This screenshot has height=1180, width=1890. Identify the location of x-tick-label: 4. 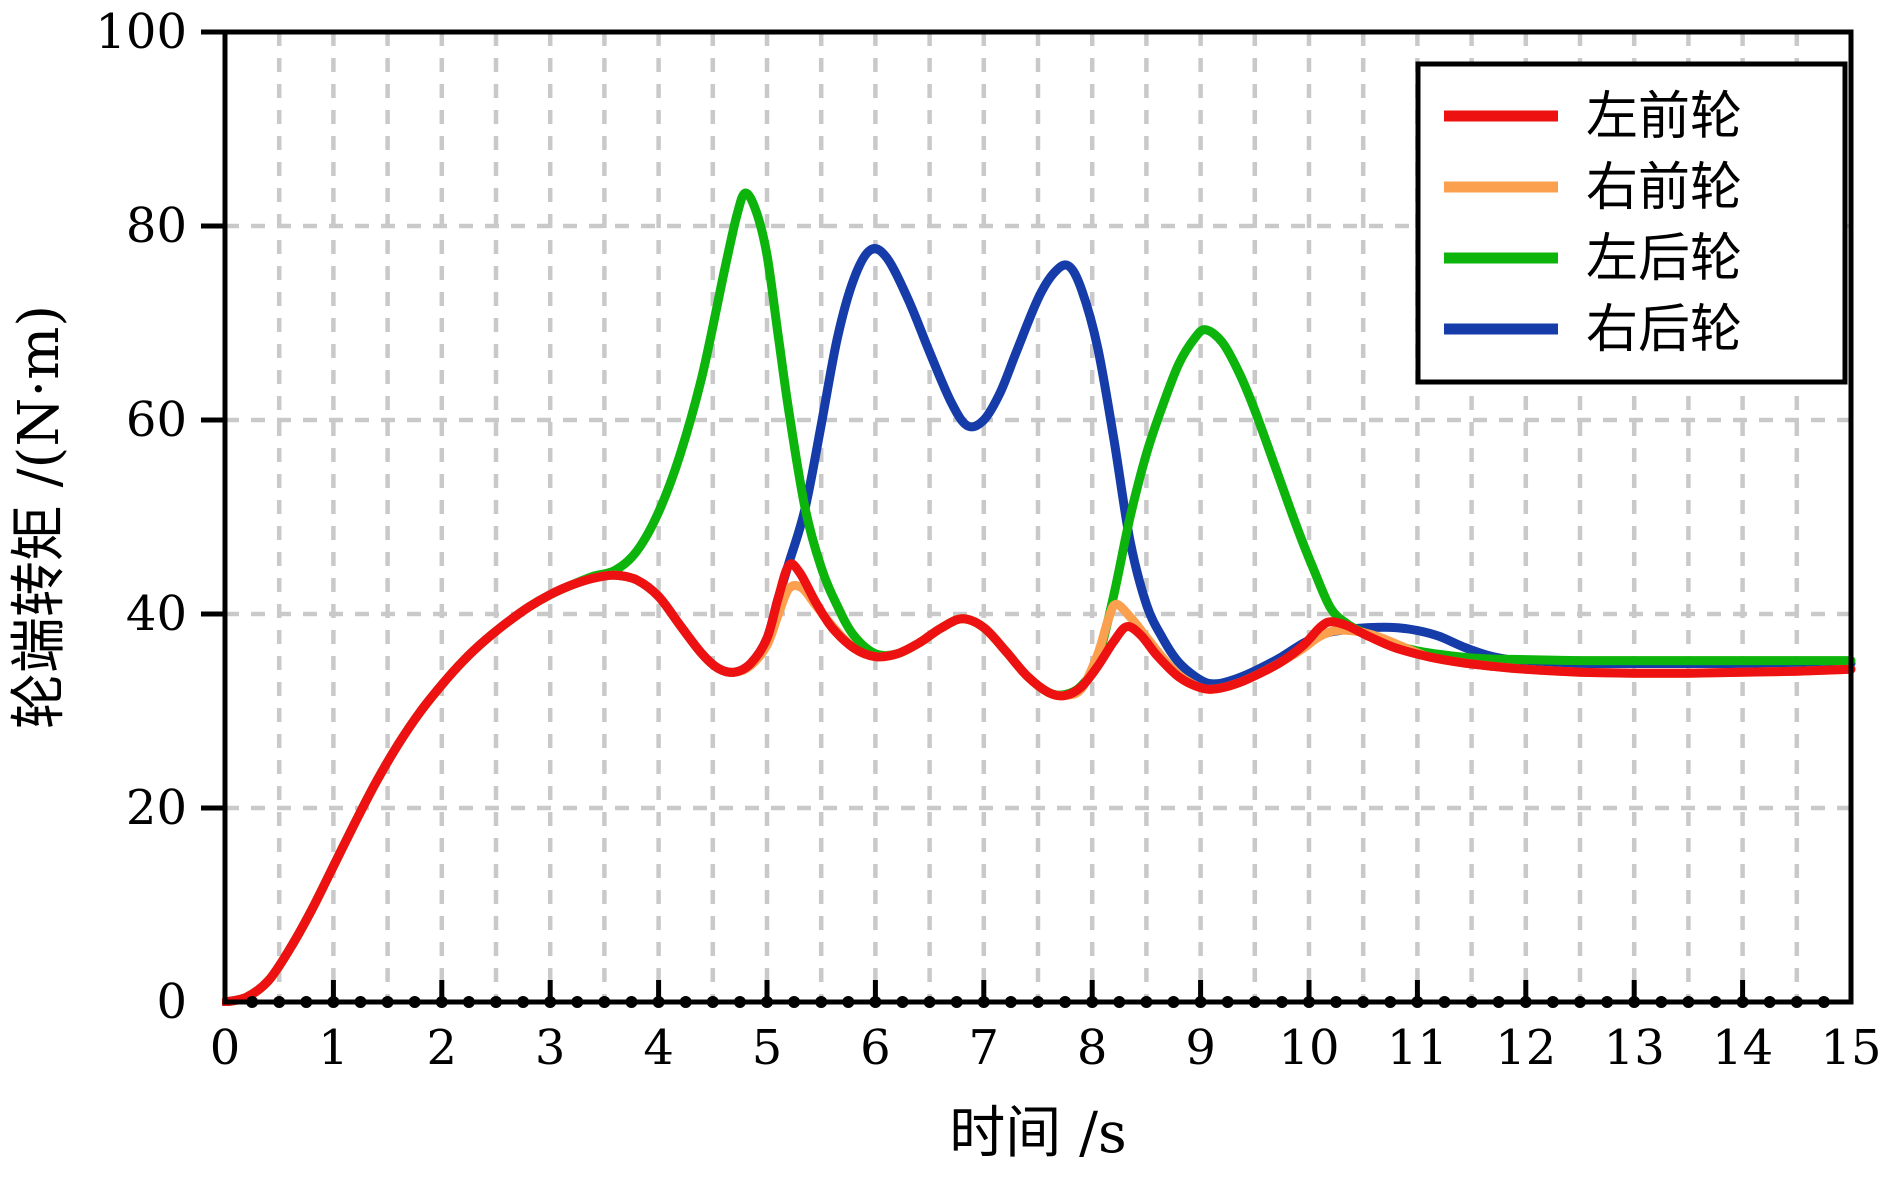
(658, 1048).